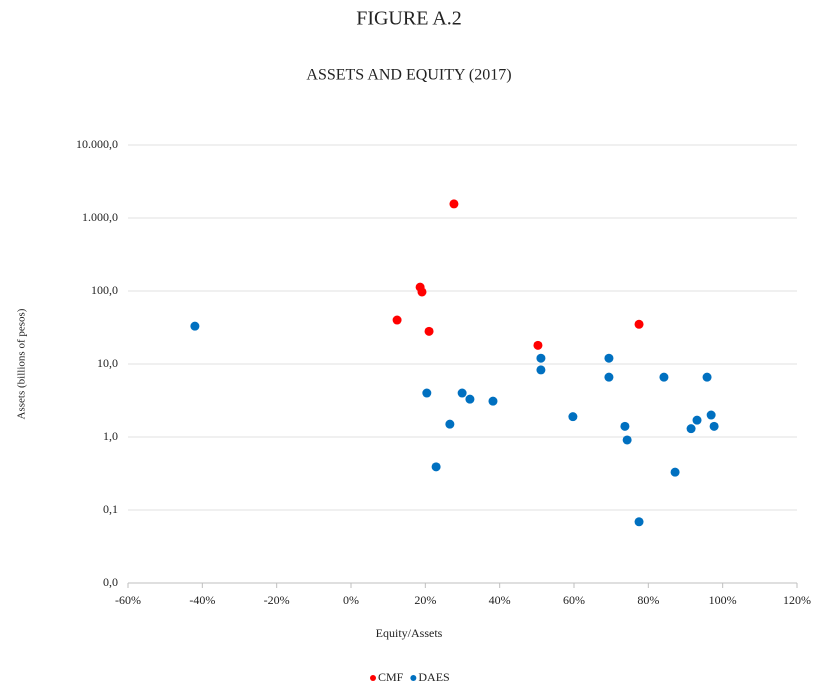 This screenshot has height=693, width=818. I want to click on y-tick-label: 10.000,0, so click(97, 144).